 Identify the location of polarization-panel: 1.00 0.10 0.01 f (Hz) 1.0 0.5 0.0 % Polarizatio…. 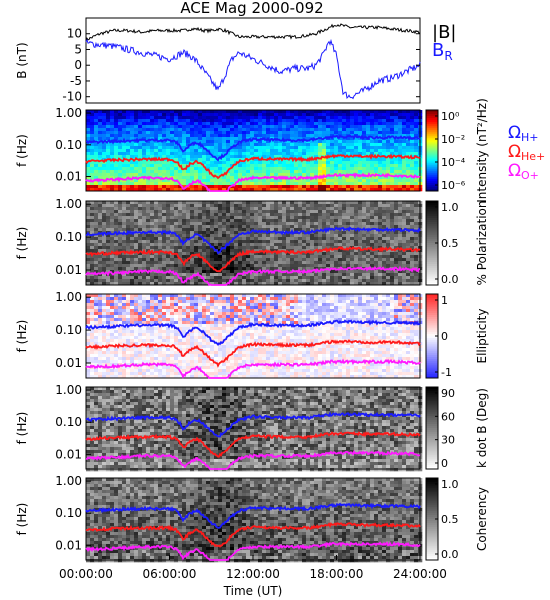
(252, 242).